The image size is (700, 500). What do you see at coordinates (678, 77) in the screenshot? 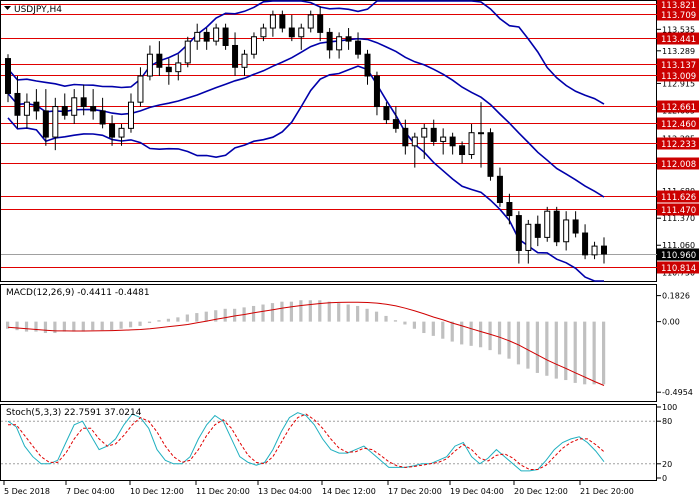
I see `price-level-label: 113.009` at bounding box center [678, 77].